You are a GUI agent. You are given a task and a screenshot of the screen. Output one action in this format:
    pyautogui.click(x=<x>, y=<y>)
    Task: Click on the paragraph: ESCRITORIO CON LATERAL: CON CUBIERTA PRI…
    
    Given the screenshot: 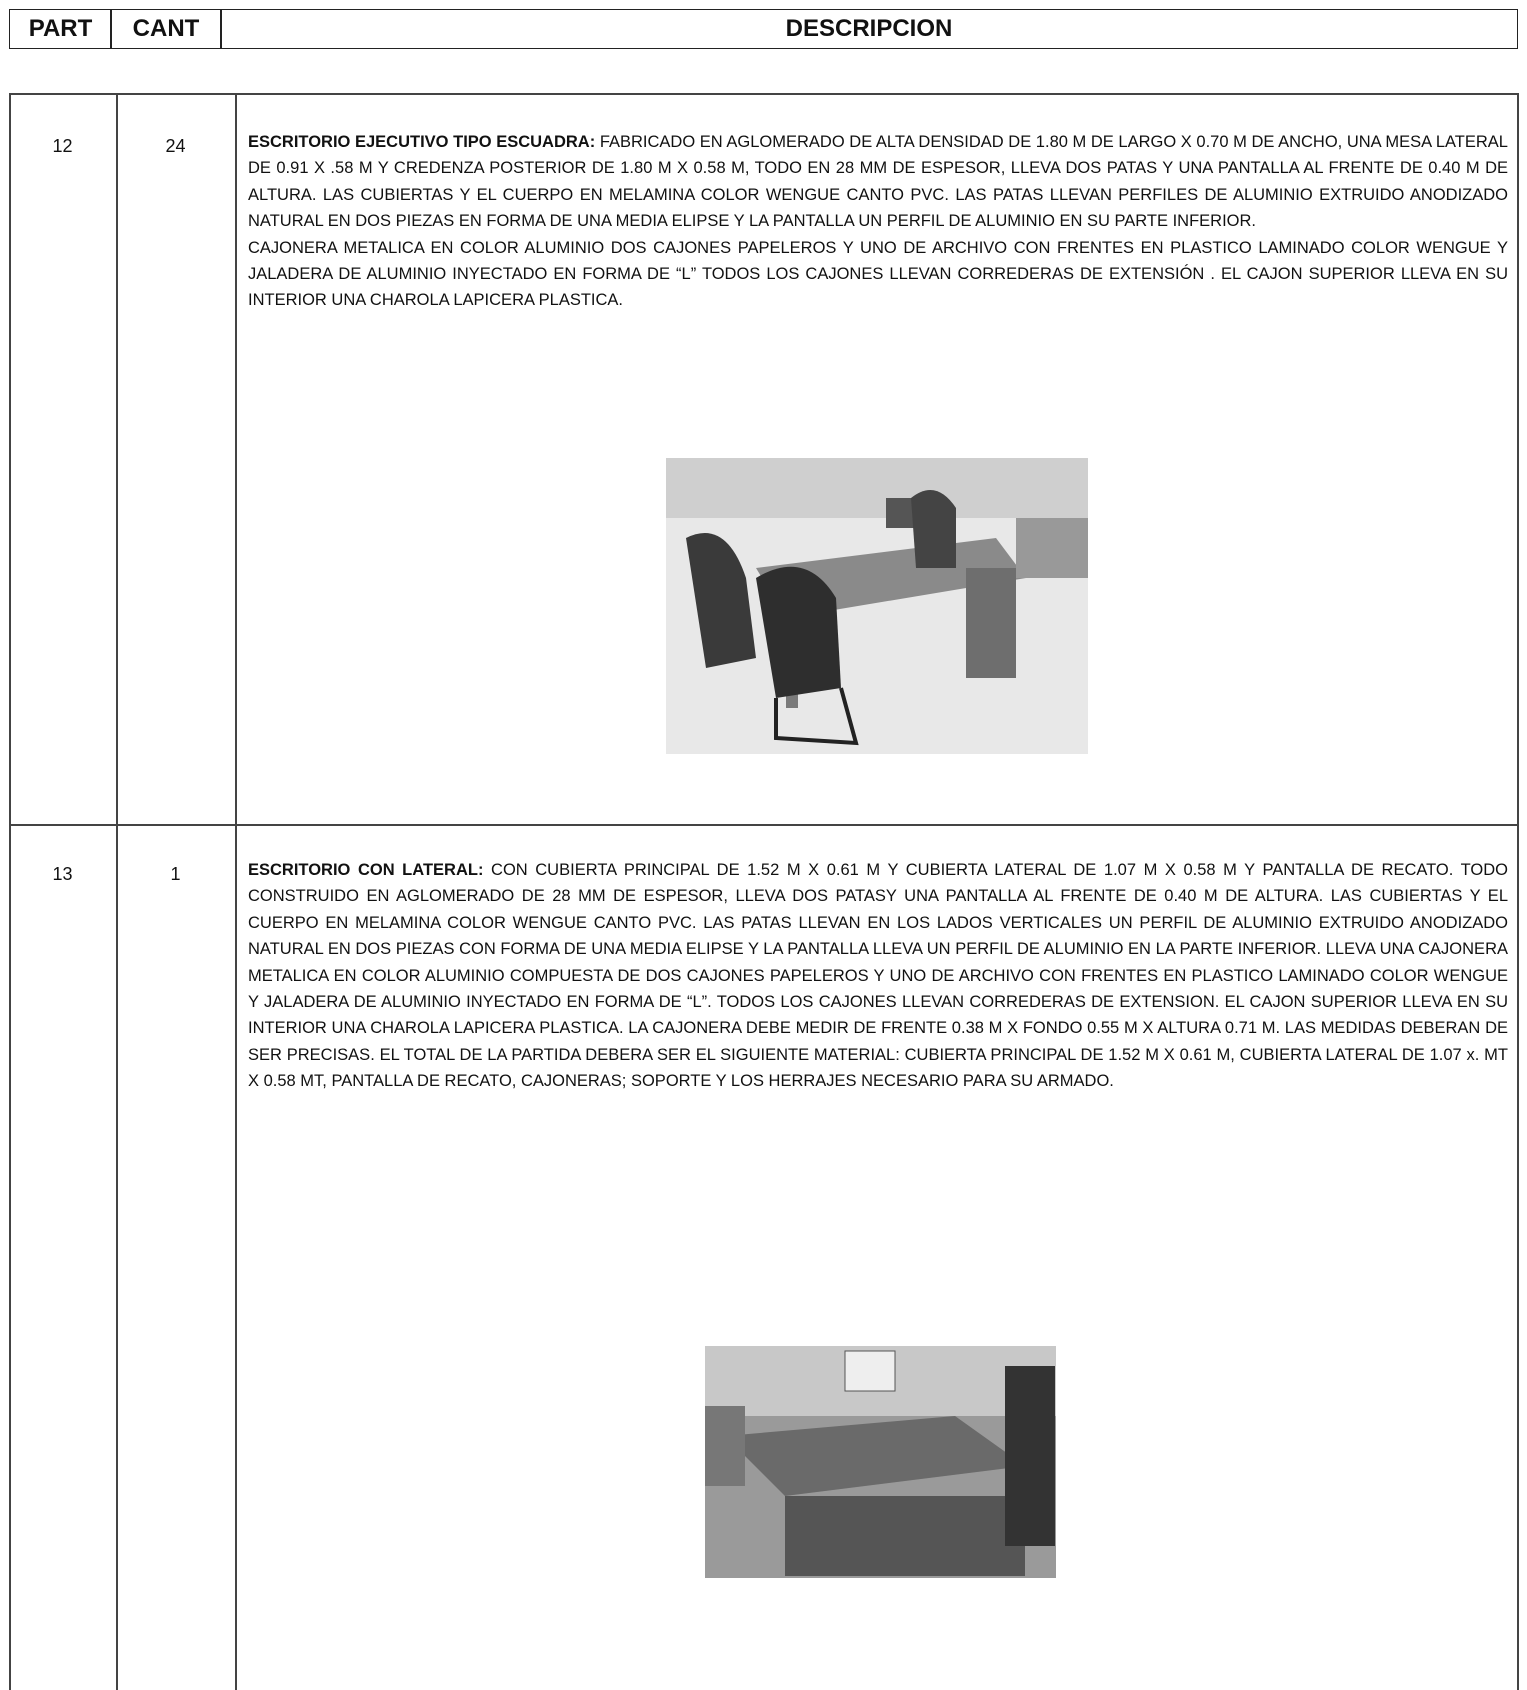 What is the action you would take?
    pyautogui.click(x=878, y=976)
    